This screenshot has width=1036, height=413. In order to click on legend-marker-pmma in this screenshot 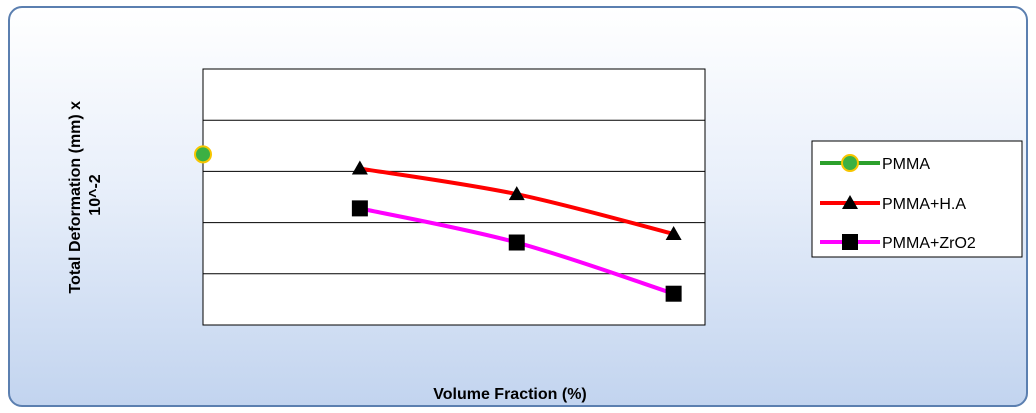, I will do `click(850, 163)`.